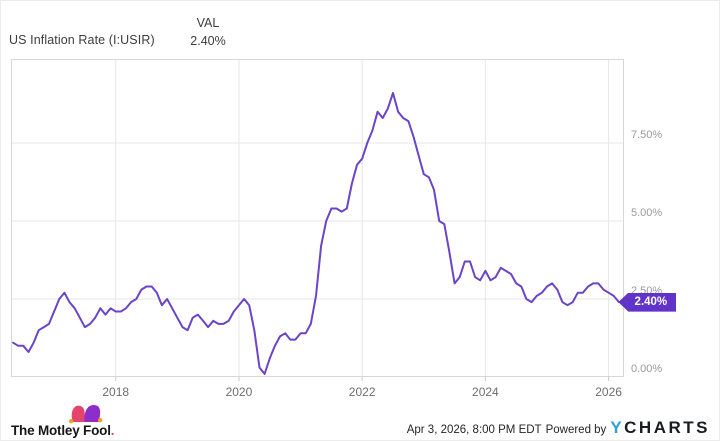 This screenshot has height=441, width=720. Describe the element at coordinates (362, 392) in the screenshot. I see `x-axis-label: 2022` at that location.